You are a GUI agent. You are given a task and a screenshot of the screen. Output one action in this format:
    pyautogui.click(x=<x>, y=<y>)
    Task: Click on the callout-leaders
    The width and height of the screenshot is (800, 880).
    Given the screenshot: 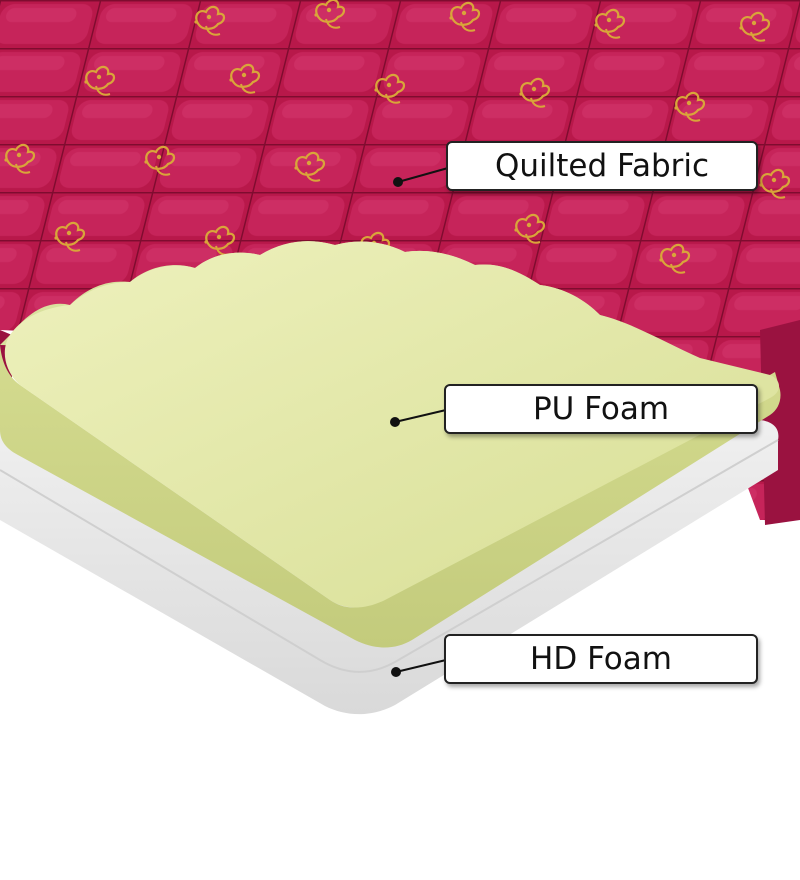 What is the action you would take?
    pyautogui.click(x=419, y=422)
    